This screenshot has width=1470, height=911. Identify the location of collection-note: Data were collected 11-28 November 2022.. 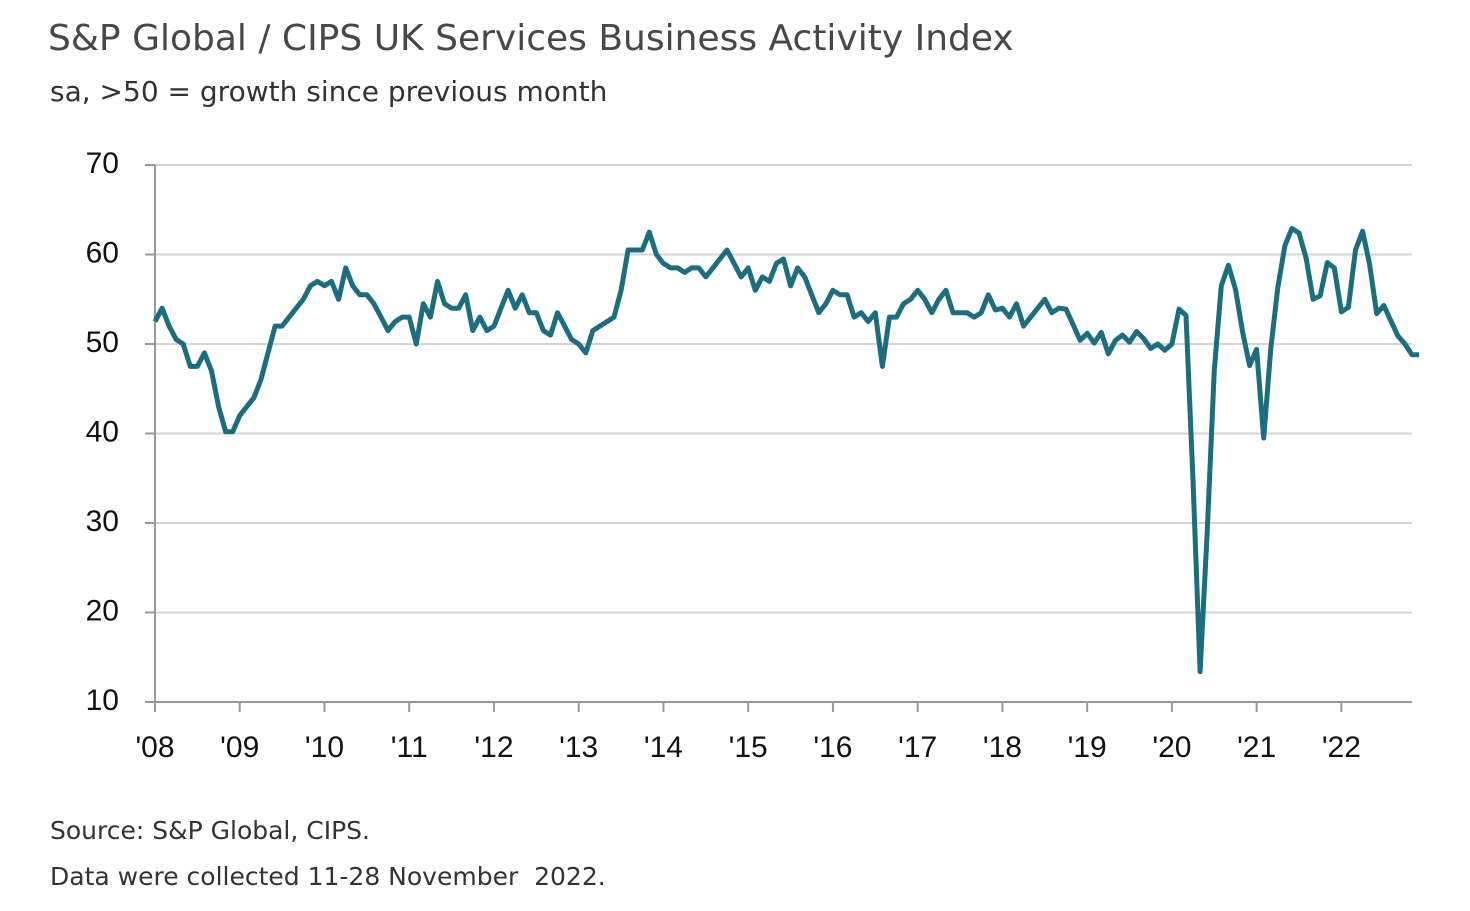
(328, 876).